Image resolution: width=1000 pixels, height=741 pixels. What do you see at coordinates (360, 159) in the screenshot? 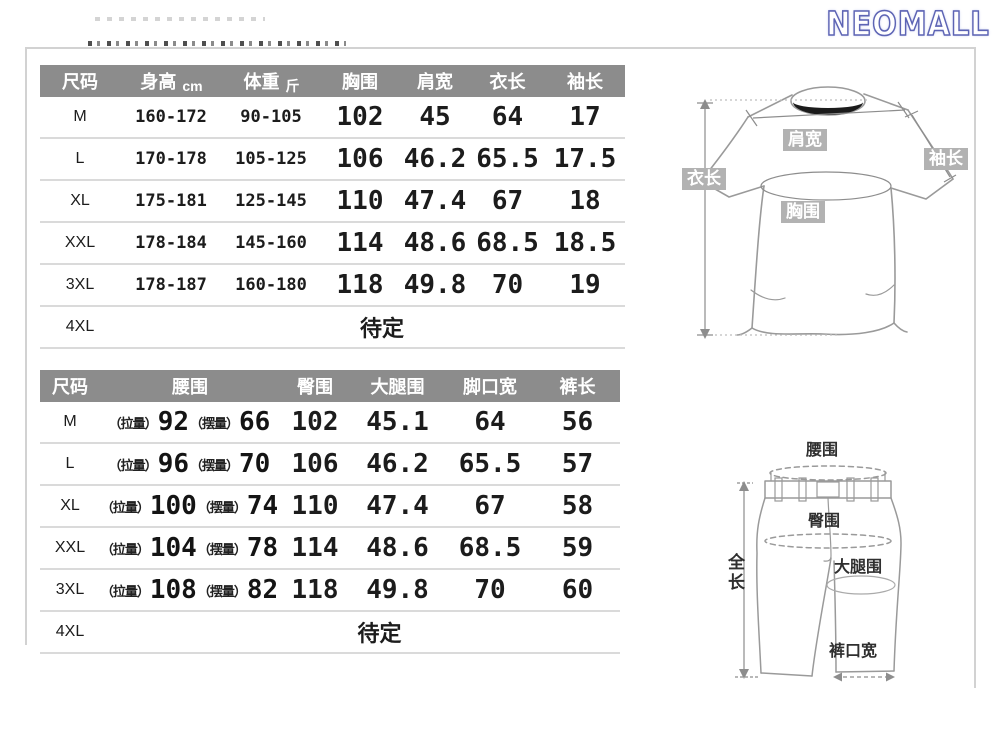
I see `chest-cell: 106` at bounding box center [360, 159].